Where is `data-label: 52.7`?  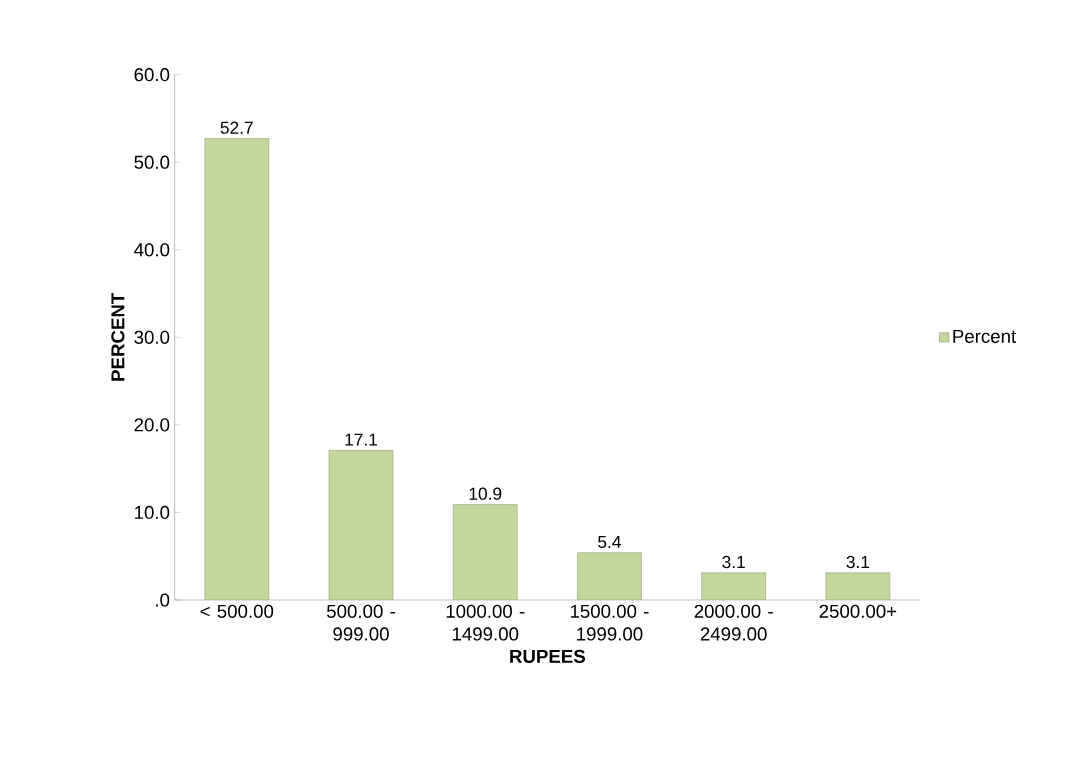
data-label: 52.7 is located at coordinates (236, 127).